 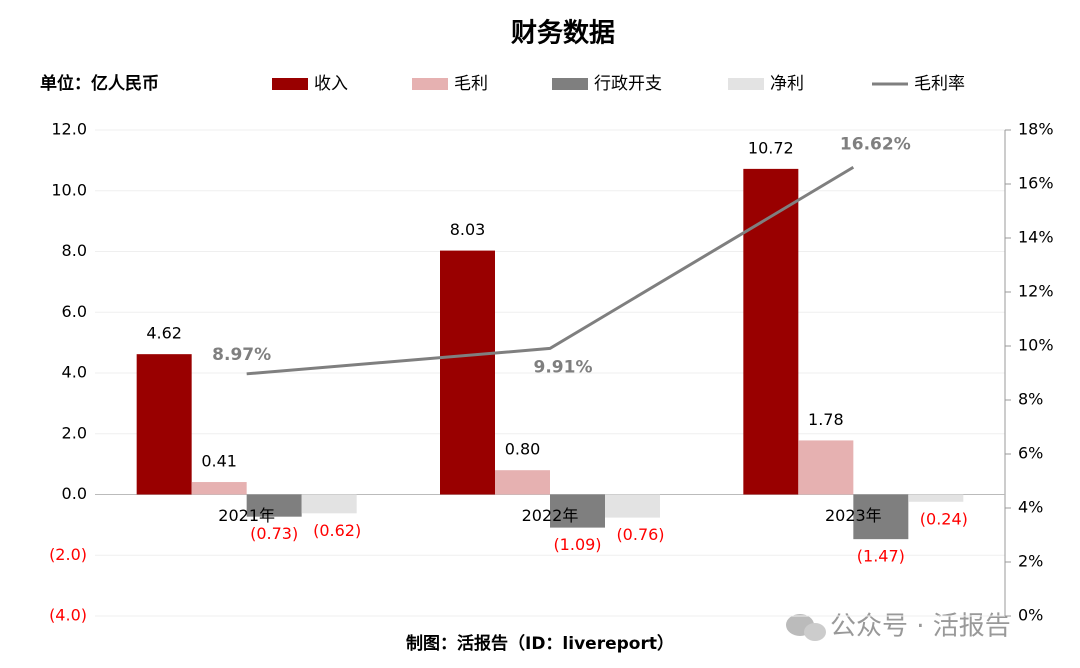 What do you see at coordinates (1030, 399) in the screenshot?
I see `y2-tick-label: 8%` at bounding box center [1030, 399].